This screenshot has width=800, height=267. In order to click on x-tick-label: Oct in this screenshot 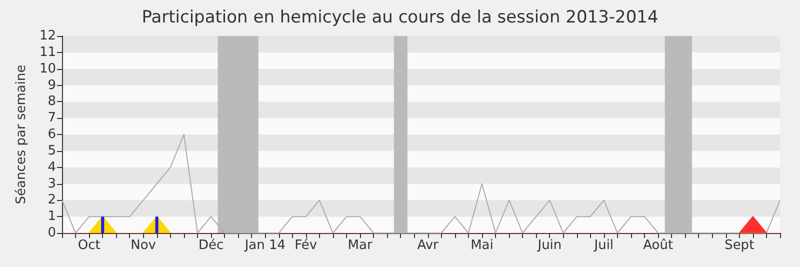, I will do `click(89, 245)`.